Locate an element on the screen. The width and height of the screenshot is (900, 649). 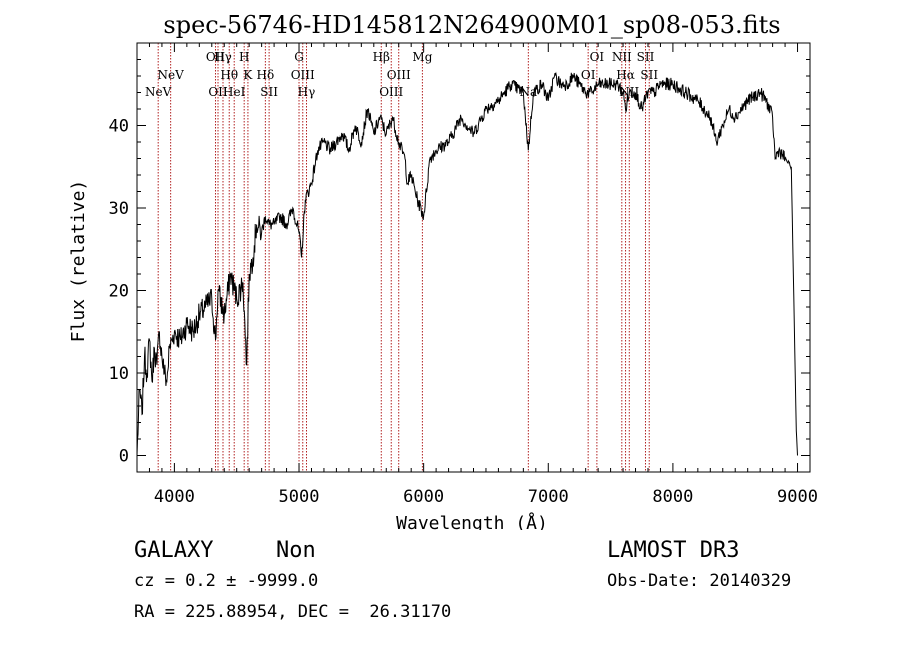
y-tick-label: 30 is located at coordinates (119, 209).